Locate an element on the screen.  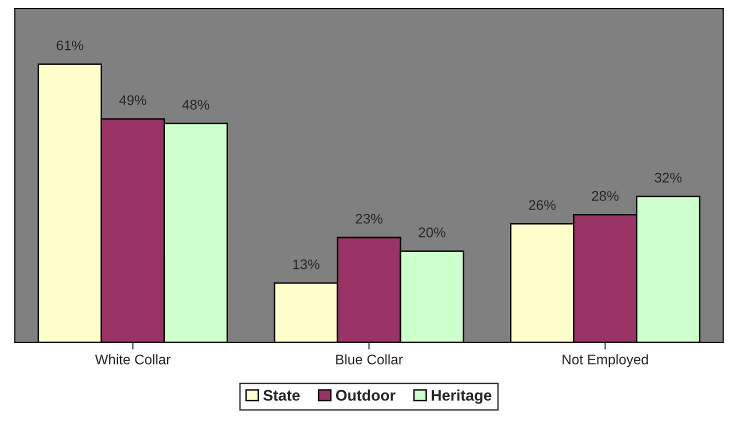
data-label: 32% is located at coordinates (668, 177).